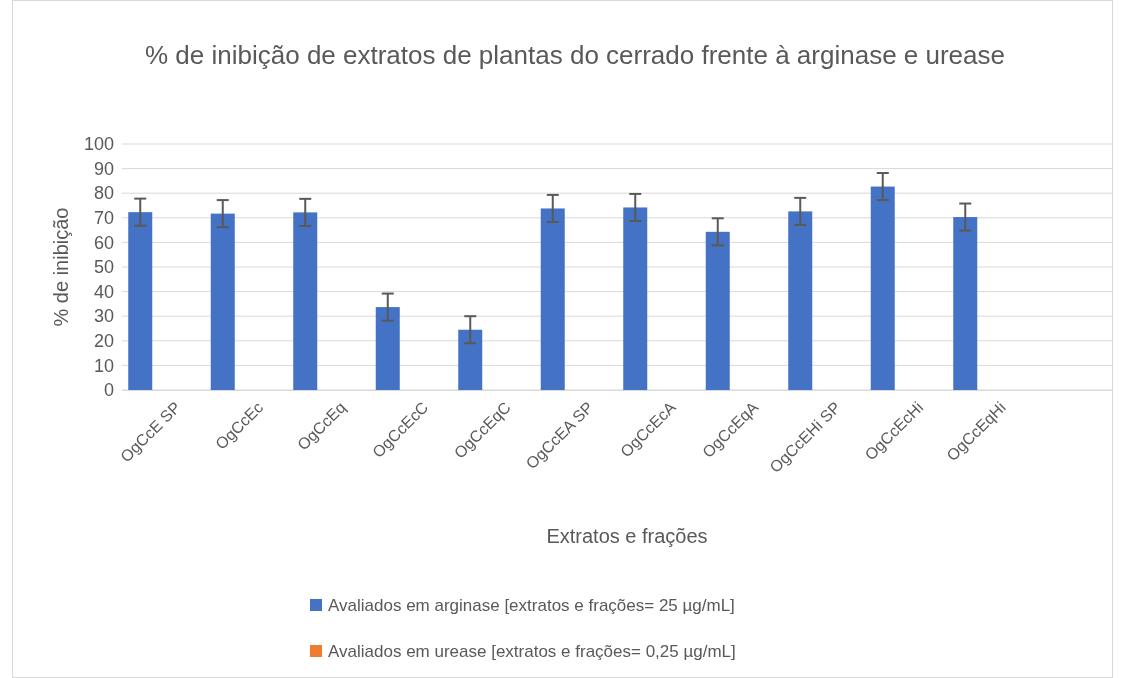  What do you see at coordinates (103, 267) in the screenshot?
I see `y-tick-label: 50` at bounding box center [103, 267].